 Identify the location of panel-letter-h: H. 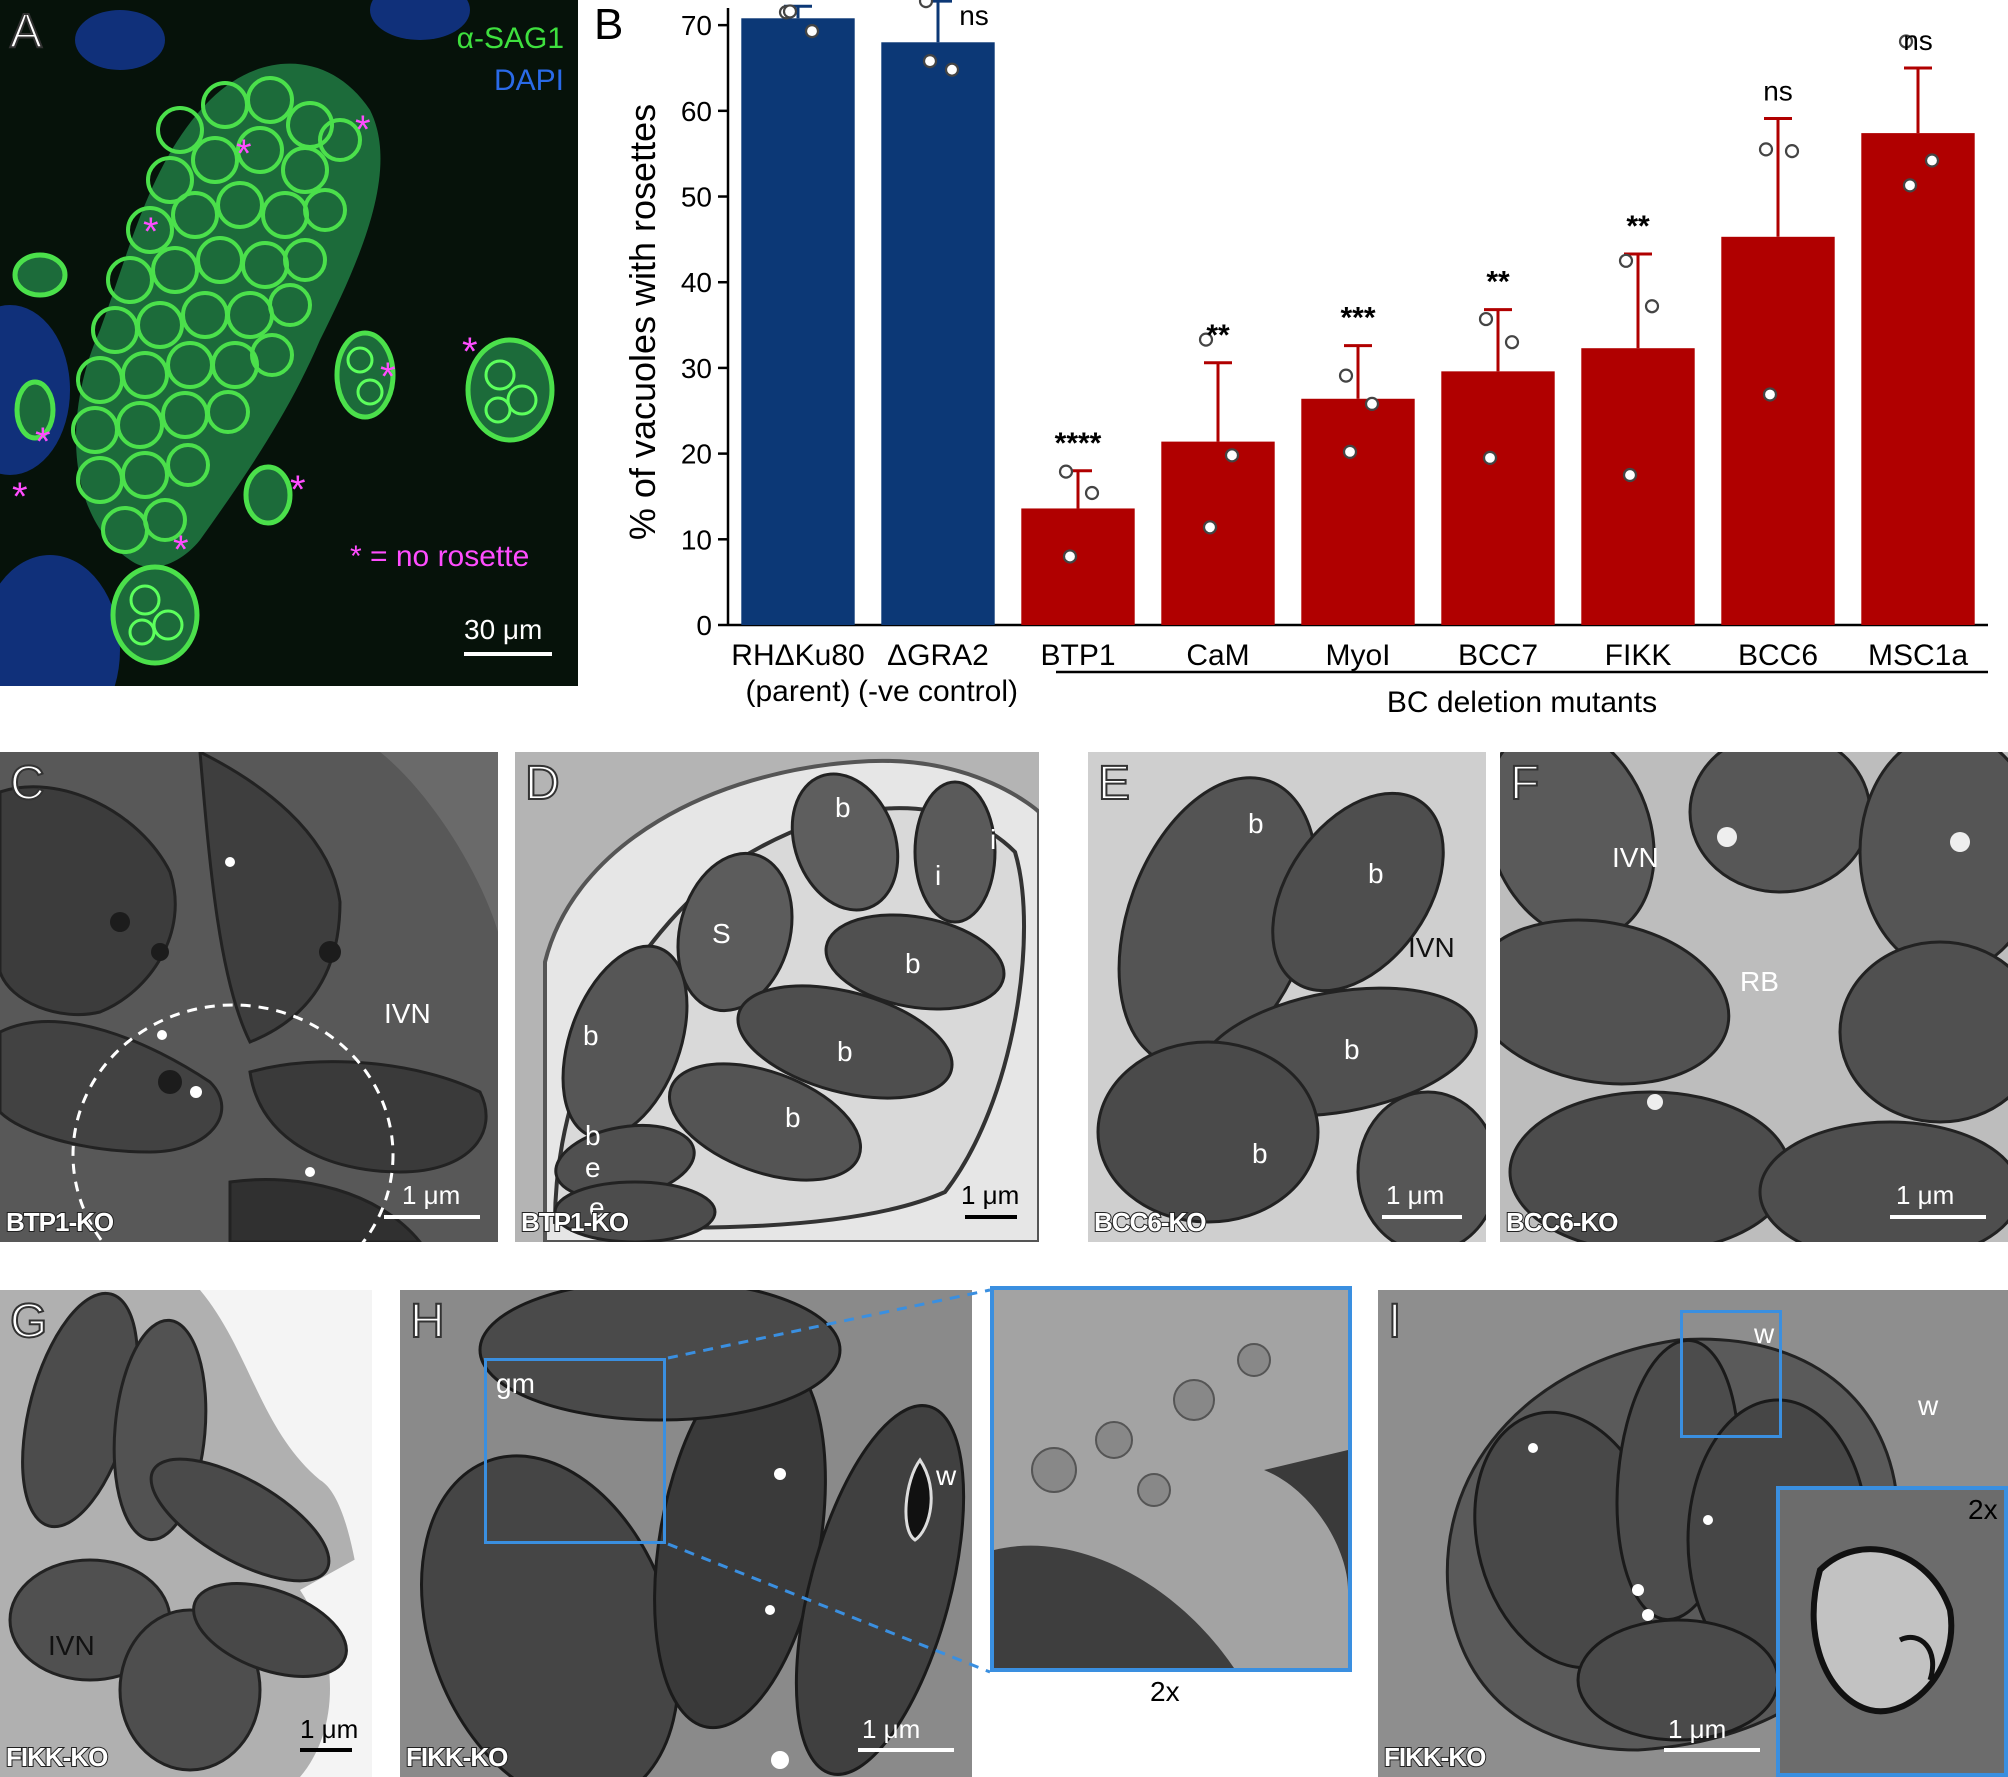
(427, 1321).